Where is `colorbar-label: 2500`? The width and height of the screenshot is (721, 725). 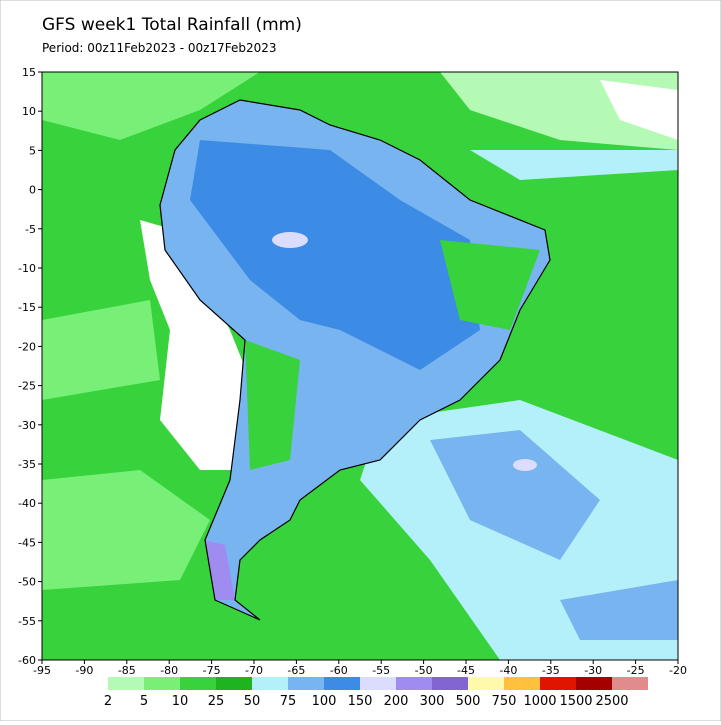 colorbar-label: 2500 is located at coordinates (611, 701).